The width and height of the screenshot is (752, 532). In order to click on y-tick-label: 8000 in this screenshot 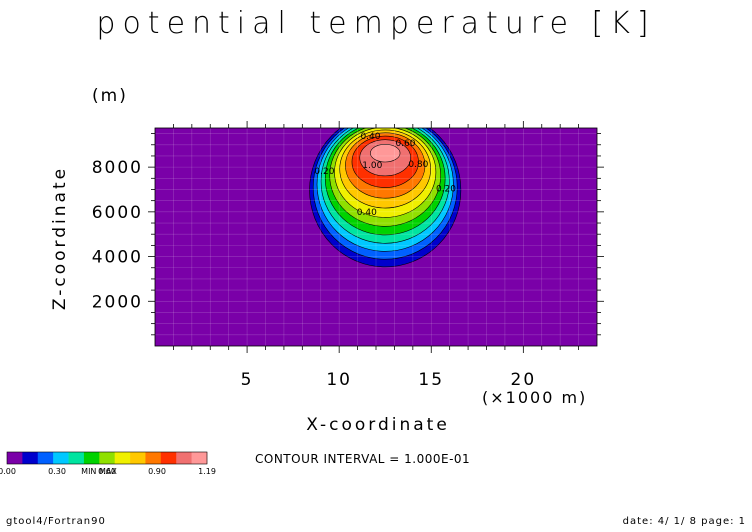, I will do `click(117, 168)`.